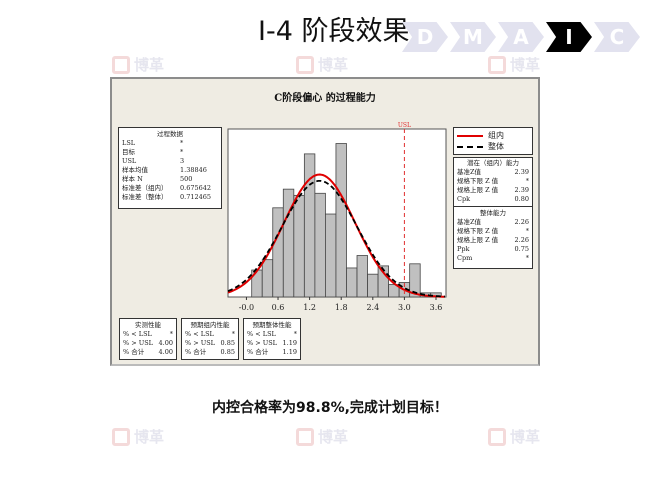 The image size is (660, 495). Describe the element at coordinates (404, 307) in the screenshot. I see `x-tick-label: 3.0` at that location.